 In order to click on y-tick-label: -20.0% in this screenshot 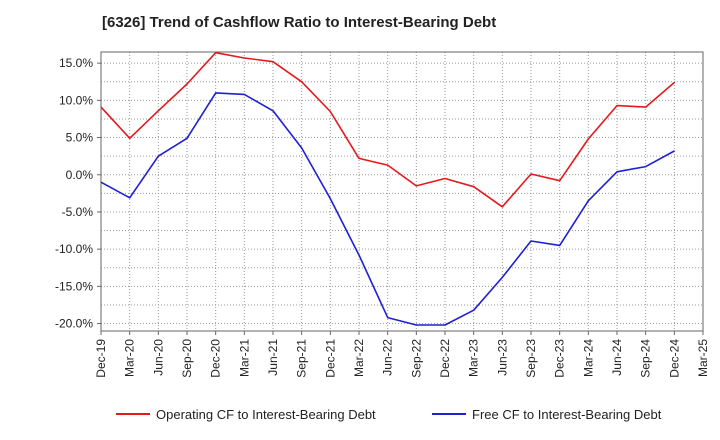, I will do `click(74, 324)`.